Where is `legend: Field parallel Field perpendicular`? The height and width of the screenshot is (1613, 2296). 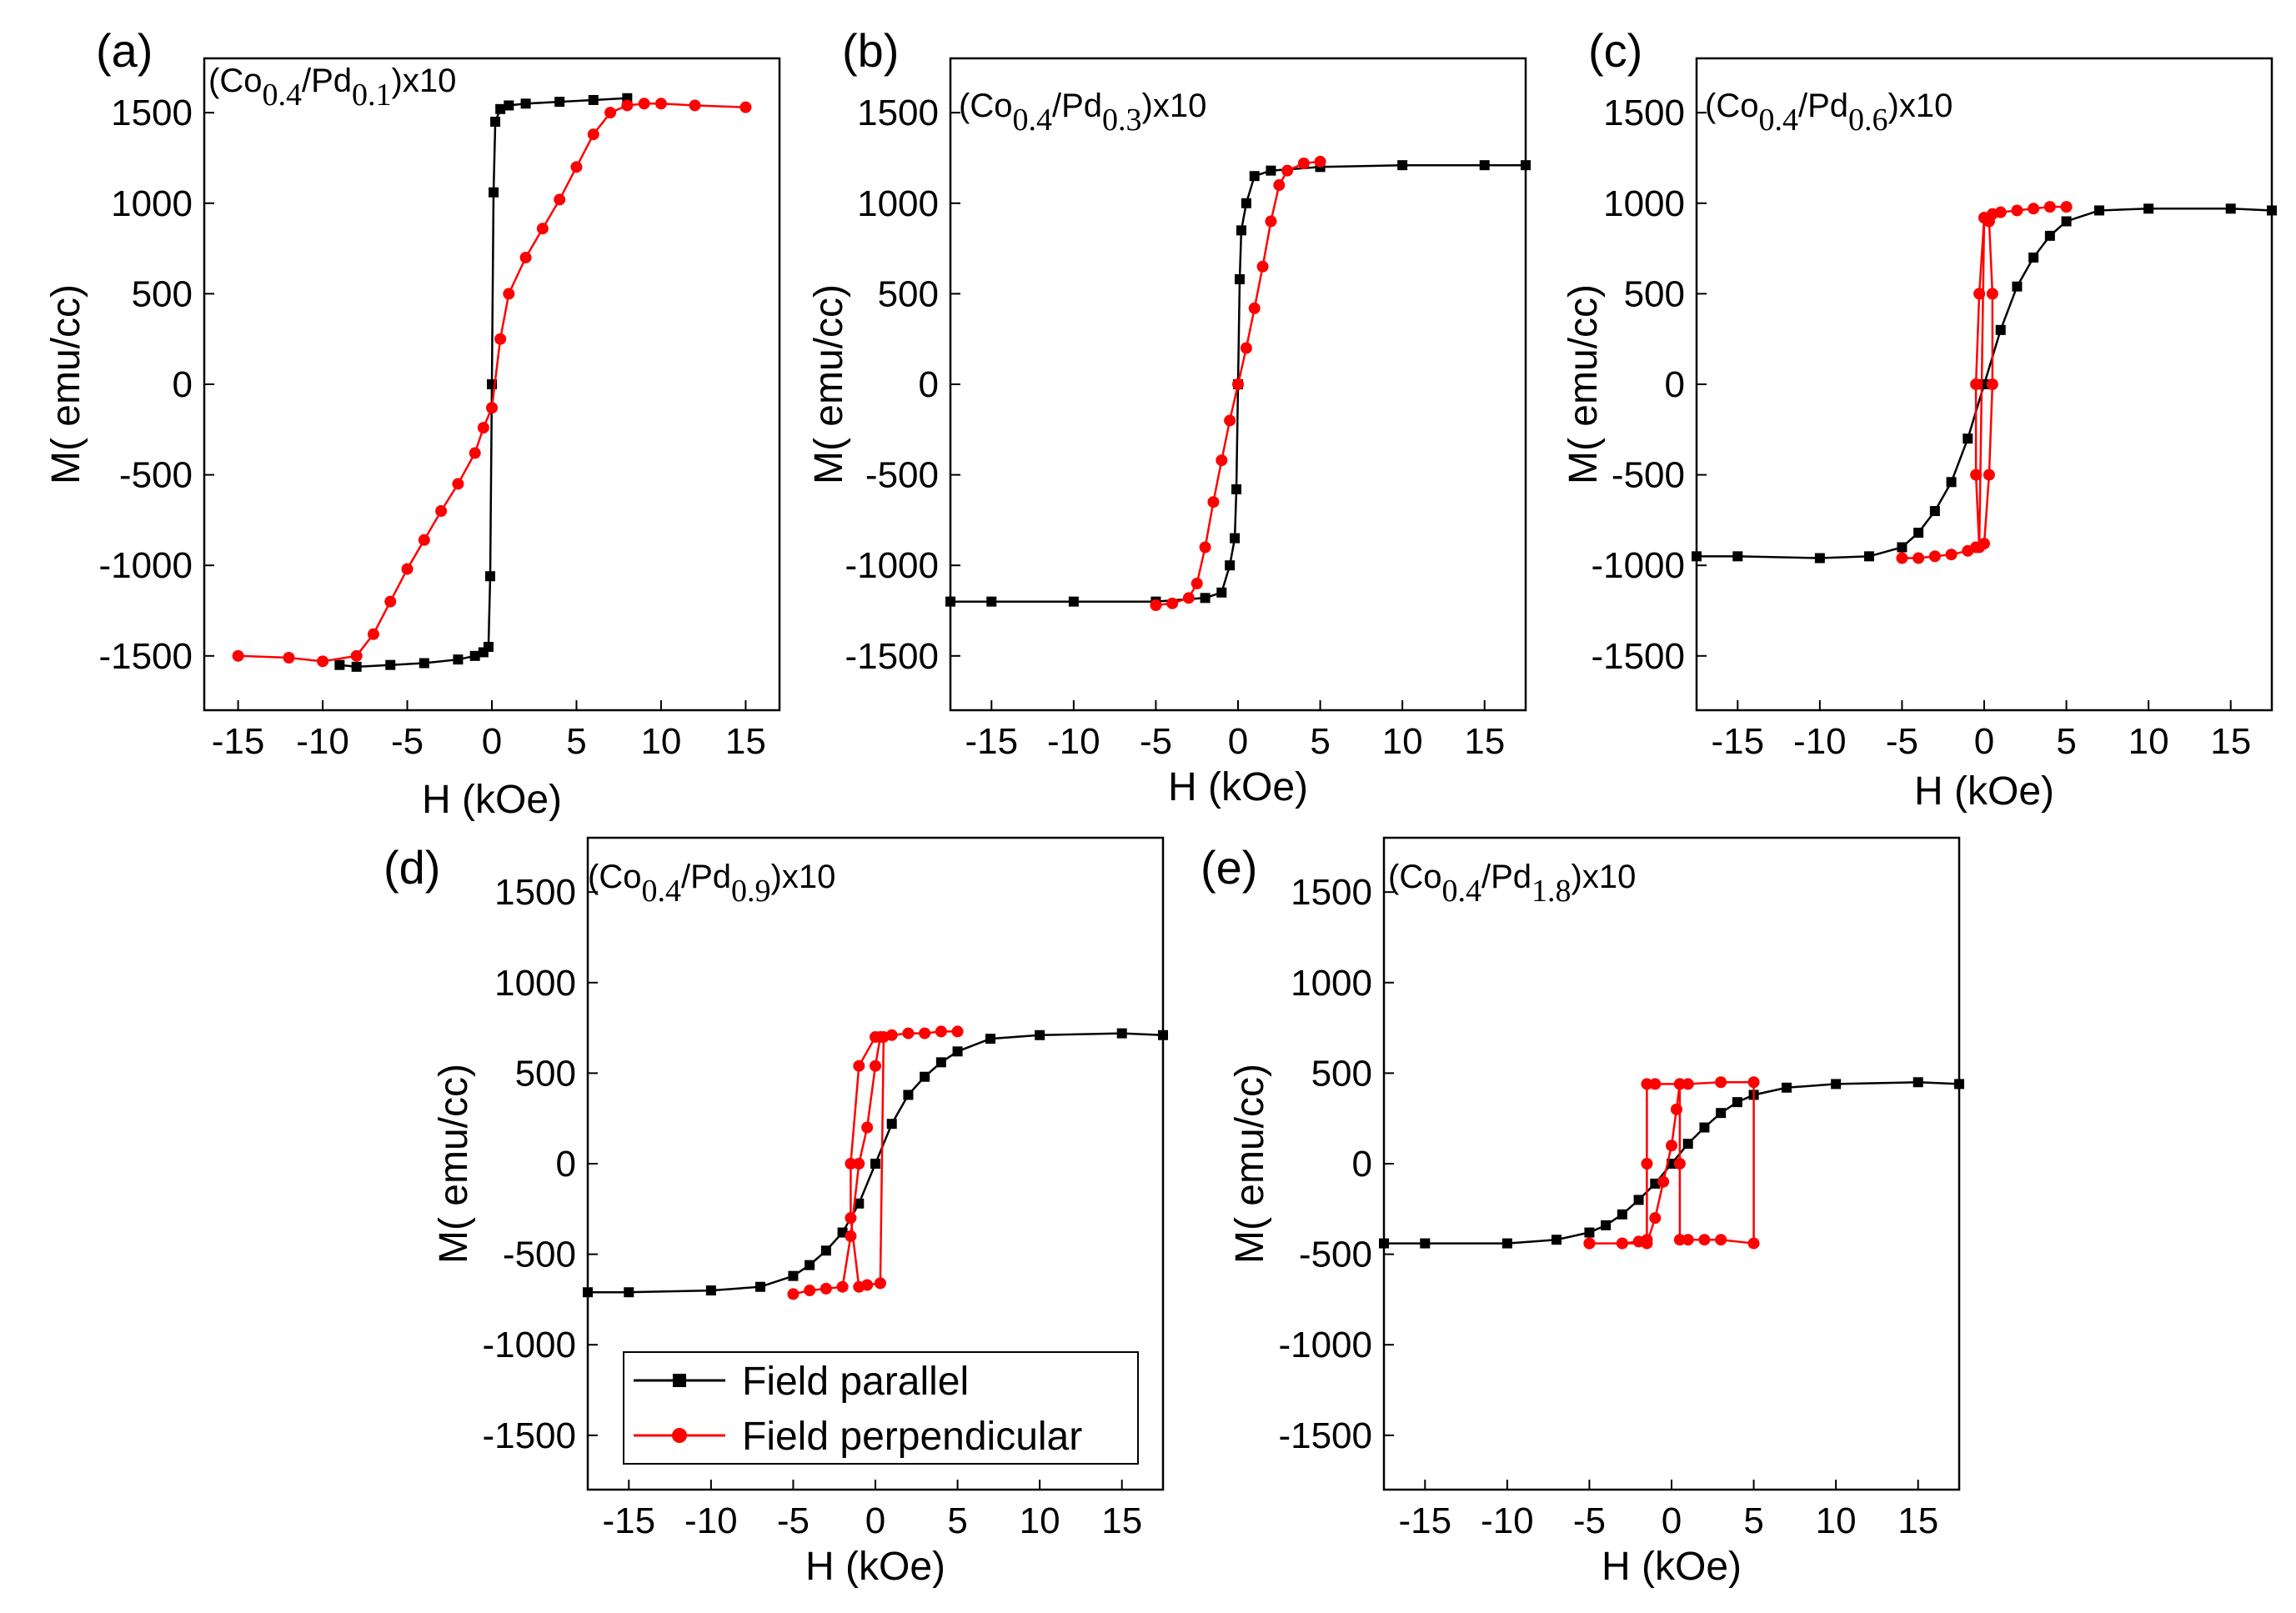
legend: Field parallel Field perpendicular is located at coordinates (881, 1408).